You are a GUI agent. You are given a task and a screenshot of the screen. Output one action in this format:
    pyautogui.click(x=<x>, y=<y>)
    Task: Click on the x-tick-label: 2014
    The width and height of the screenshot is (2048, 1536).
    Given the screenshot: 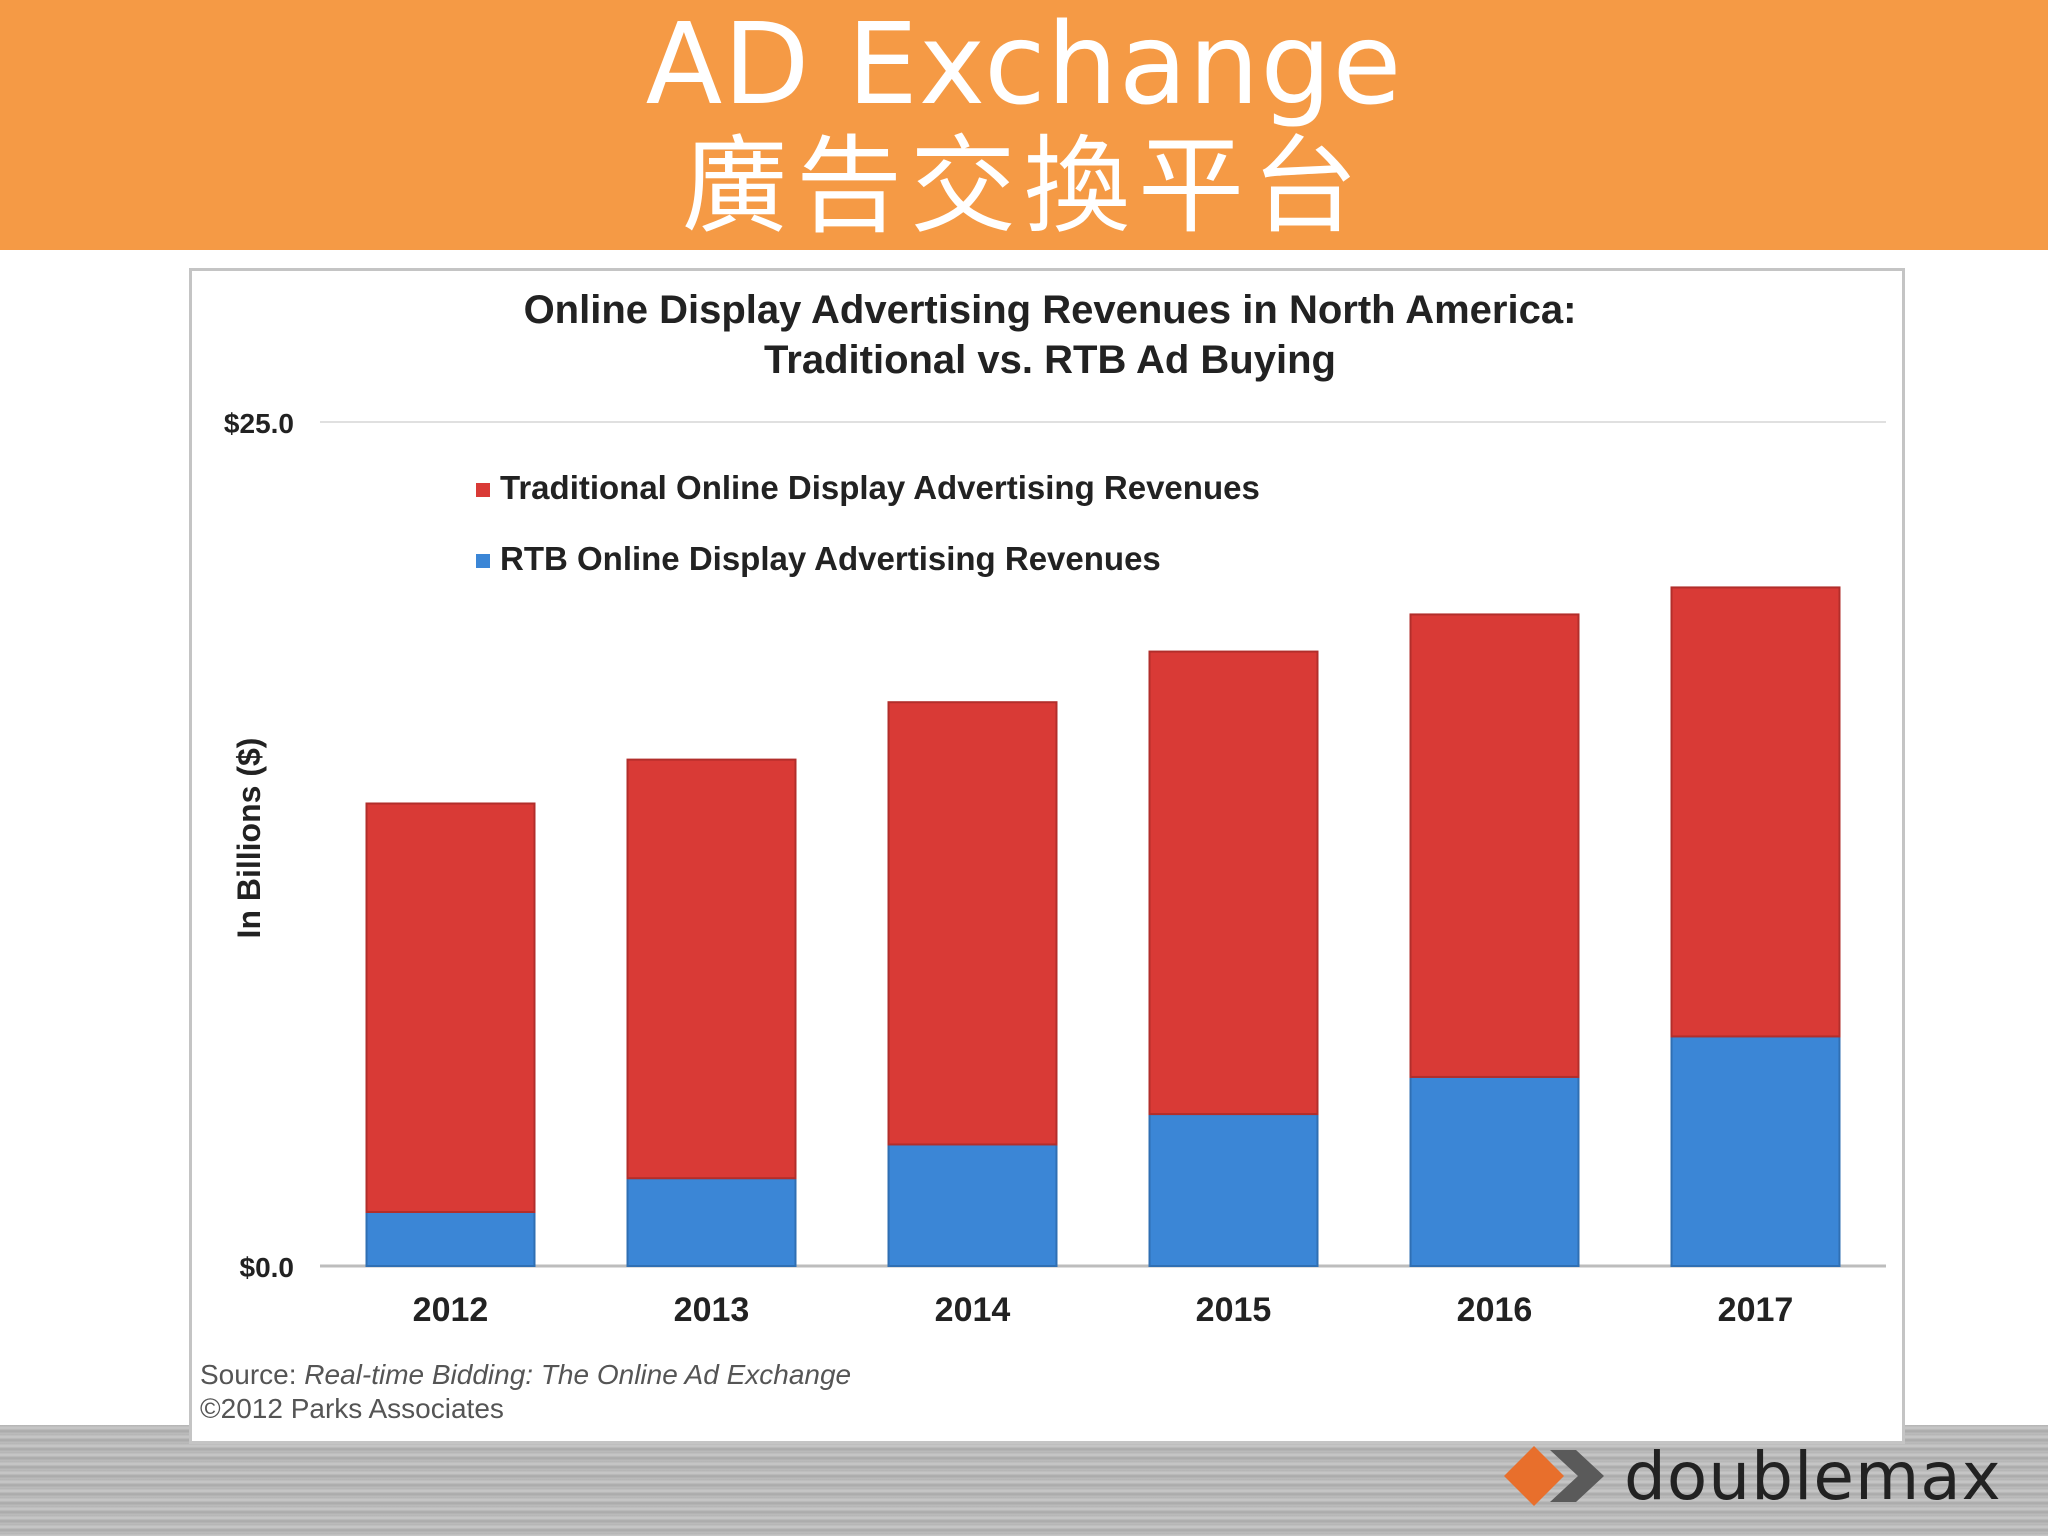 What is the action you would take?
    pyautogui.click(x=973, y=1310)
    